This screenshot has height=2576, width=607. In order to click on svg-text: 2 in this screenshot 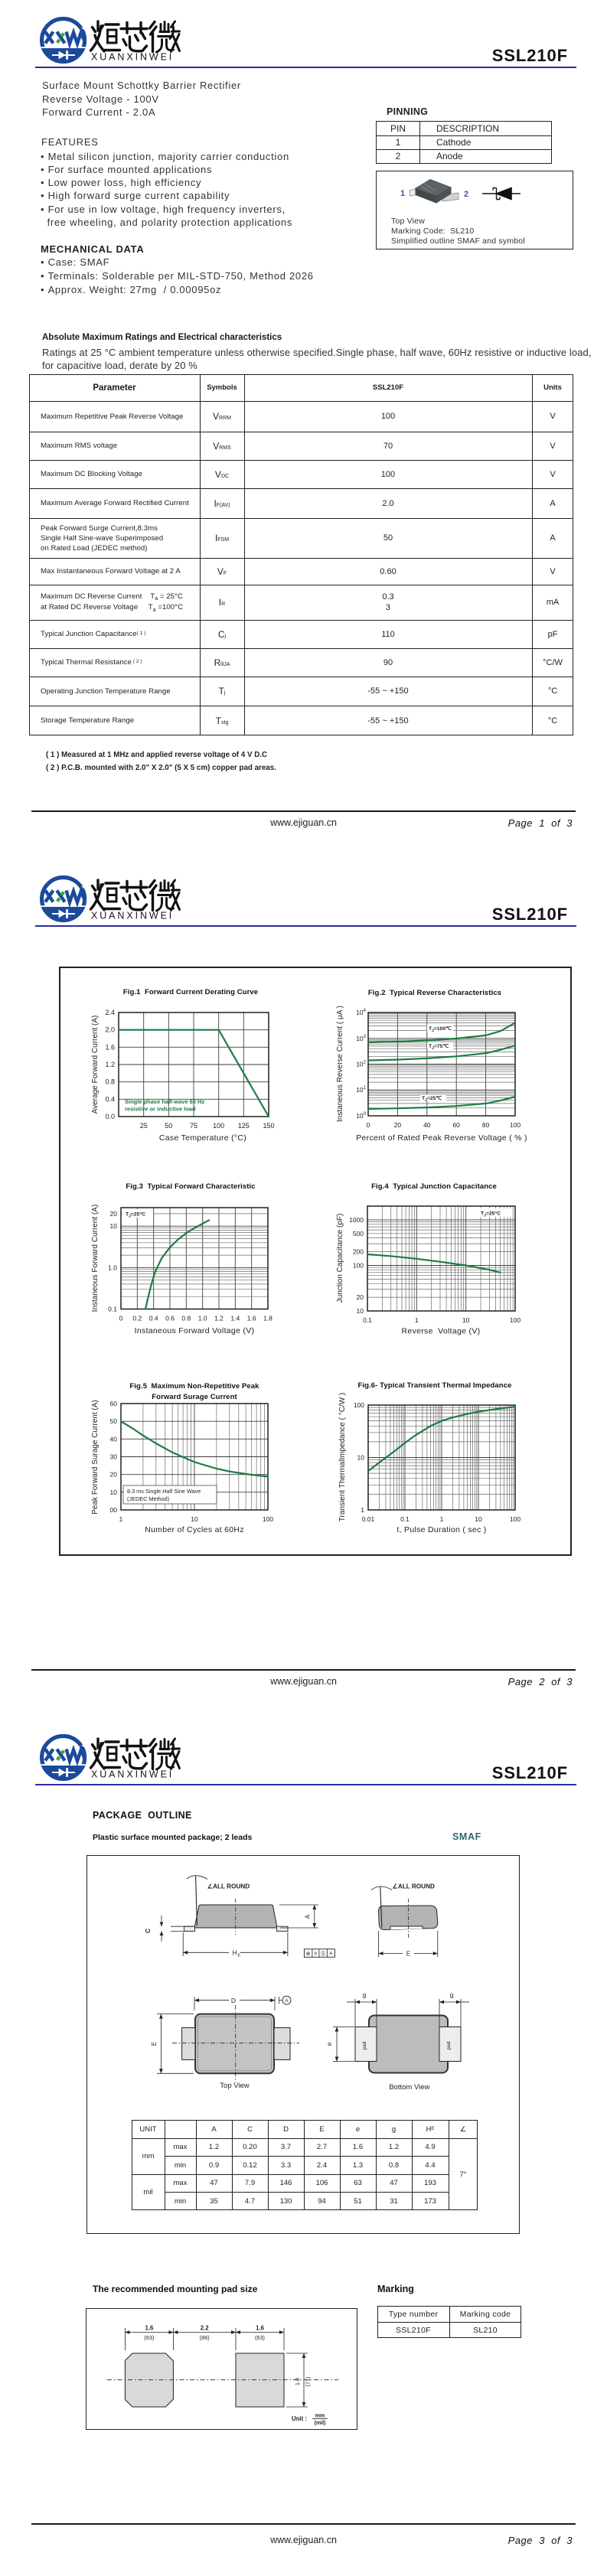, I will do `click(466, 194)`.